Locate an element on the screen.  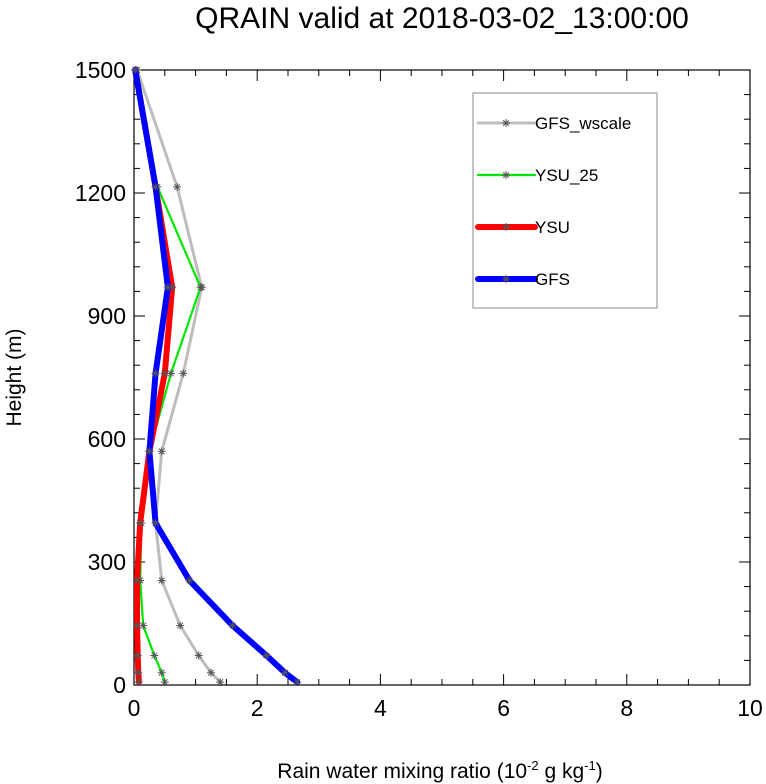
x-tick-label: 10 is located at coordinates (750, 708).